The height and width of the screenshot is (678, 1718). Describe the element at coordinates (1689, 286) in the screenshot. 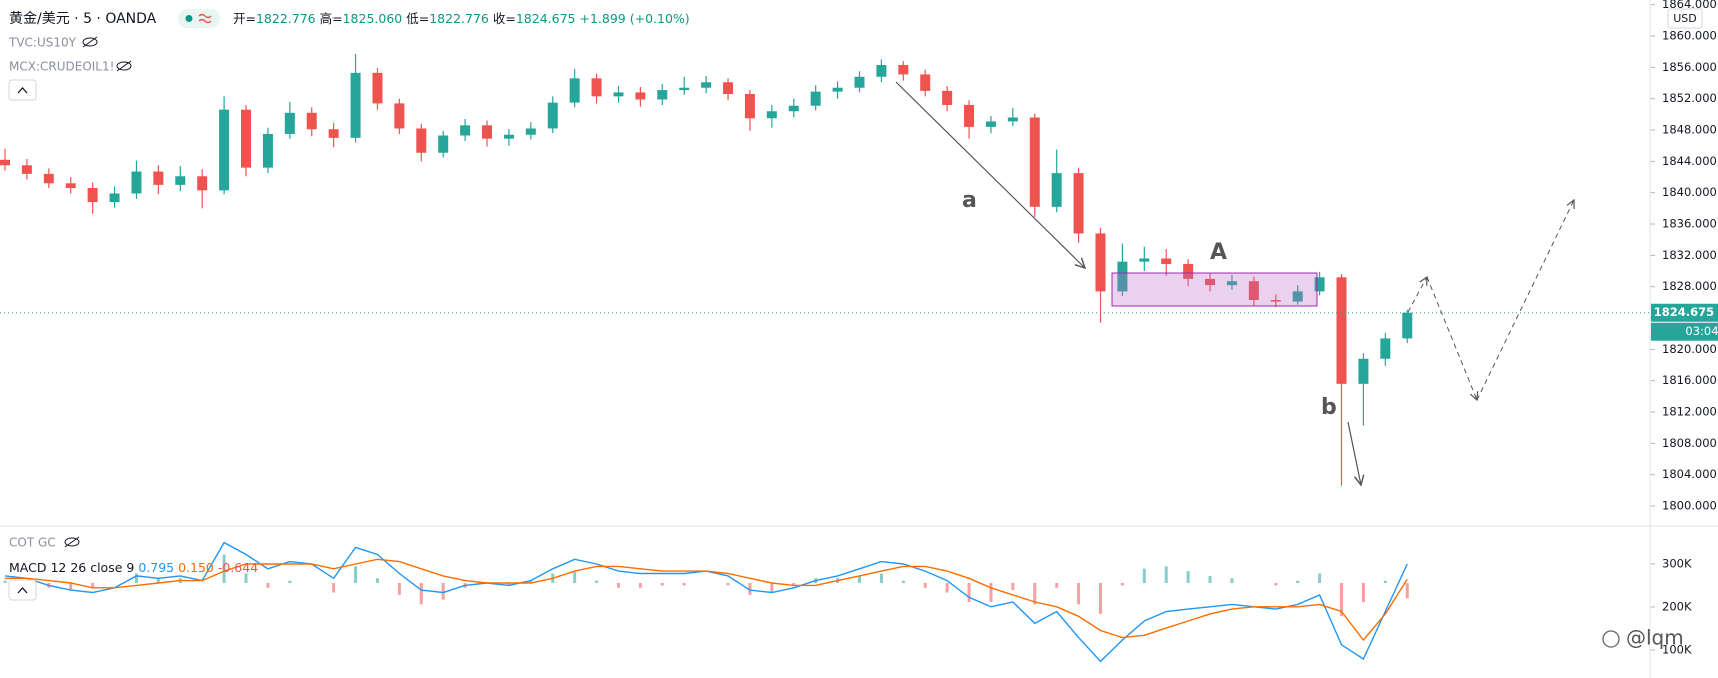

I see `y-tick-label: 1828.000` at that location.